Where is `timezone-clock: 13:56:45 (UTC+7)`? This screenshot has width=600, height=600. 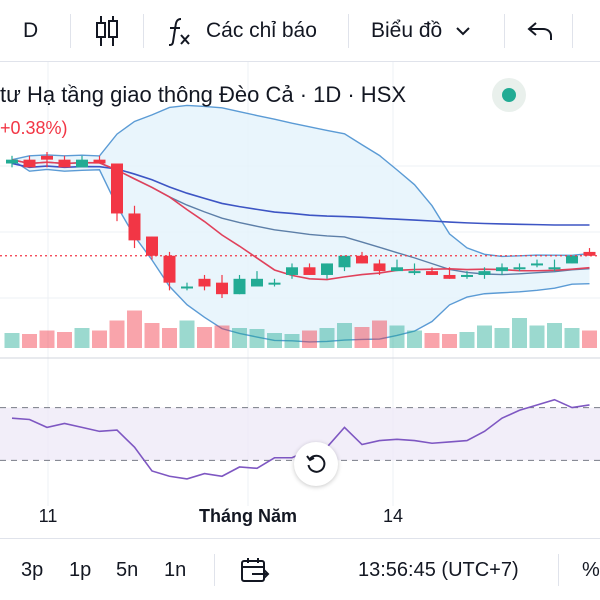
timezone-clock: 13:56:45 (UTC+7) is located at coordinates (438, 569).